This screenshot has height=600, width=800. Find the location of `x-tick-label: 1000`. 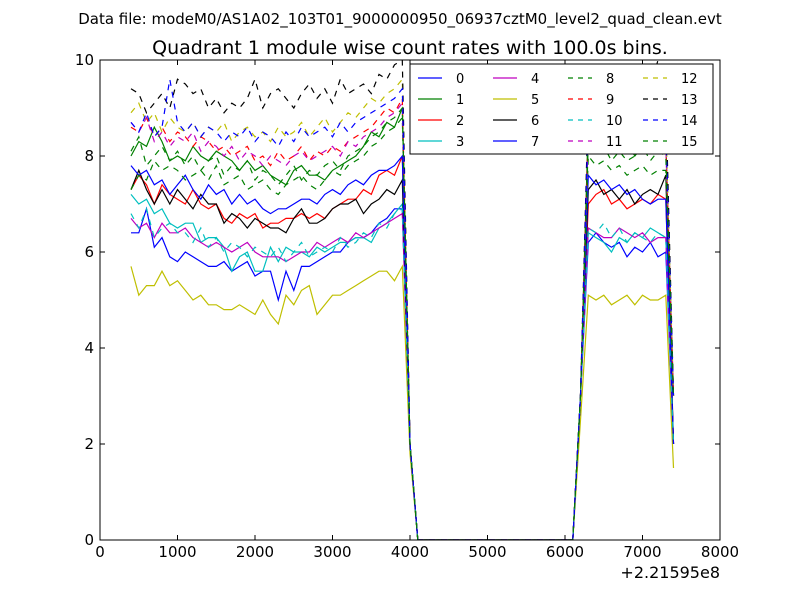

x-tick-label: 1000 is located at coordinates (177, 552).